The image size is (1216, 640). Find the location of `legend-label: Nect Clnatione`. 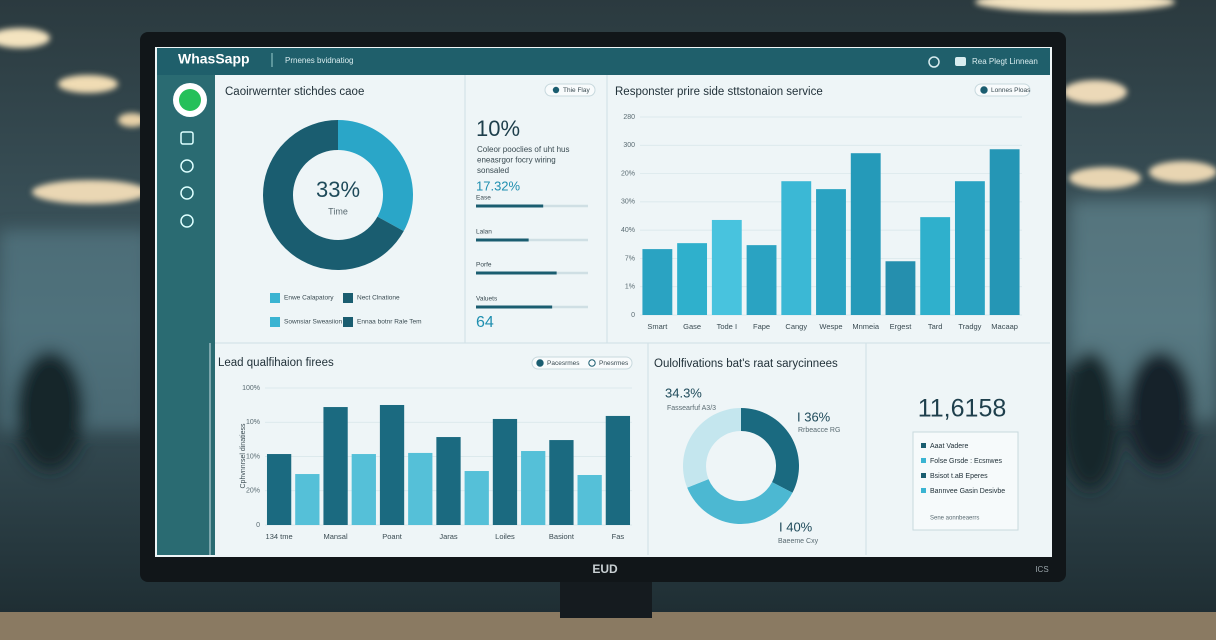

legend-label: Nect Clnatione is located at coordinates (378, 298).